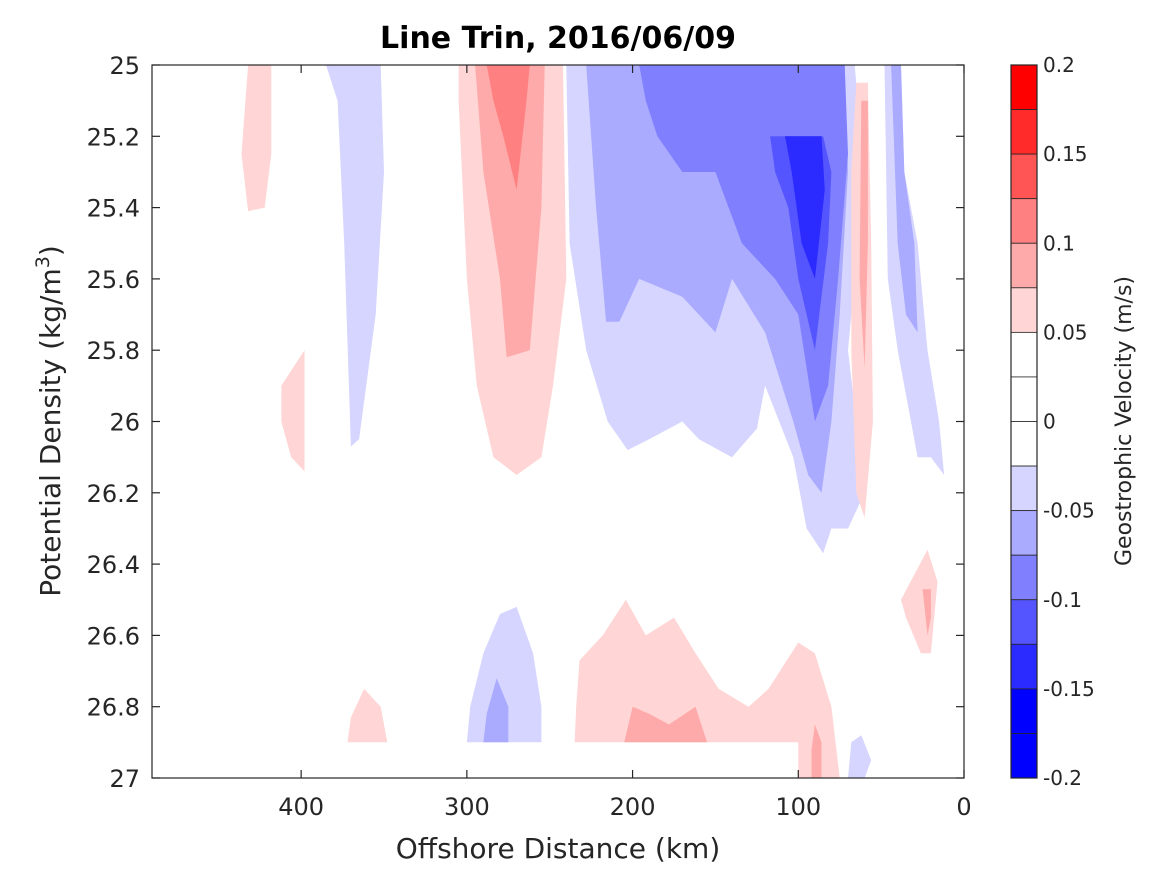 The height and width of the screenshot is (875, 1167). What do you see at coordinates (666, 724) in the screenshot?
I see `contour-region-pos-deep-core` at bounding box center [666, 724].